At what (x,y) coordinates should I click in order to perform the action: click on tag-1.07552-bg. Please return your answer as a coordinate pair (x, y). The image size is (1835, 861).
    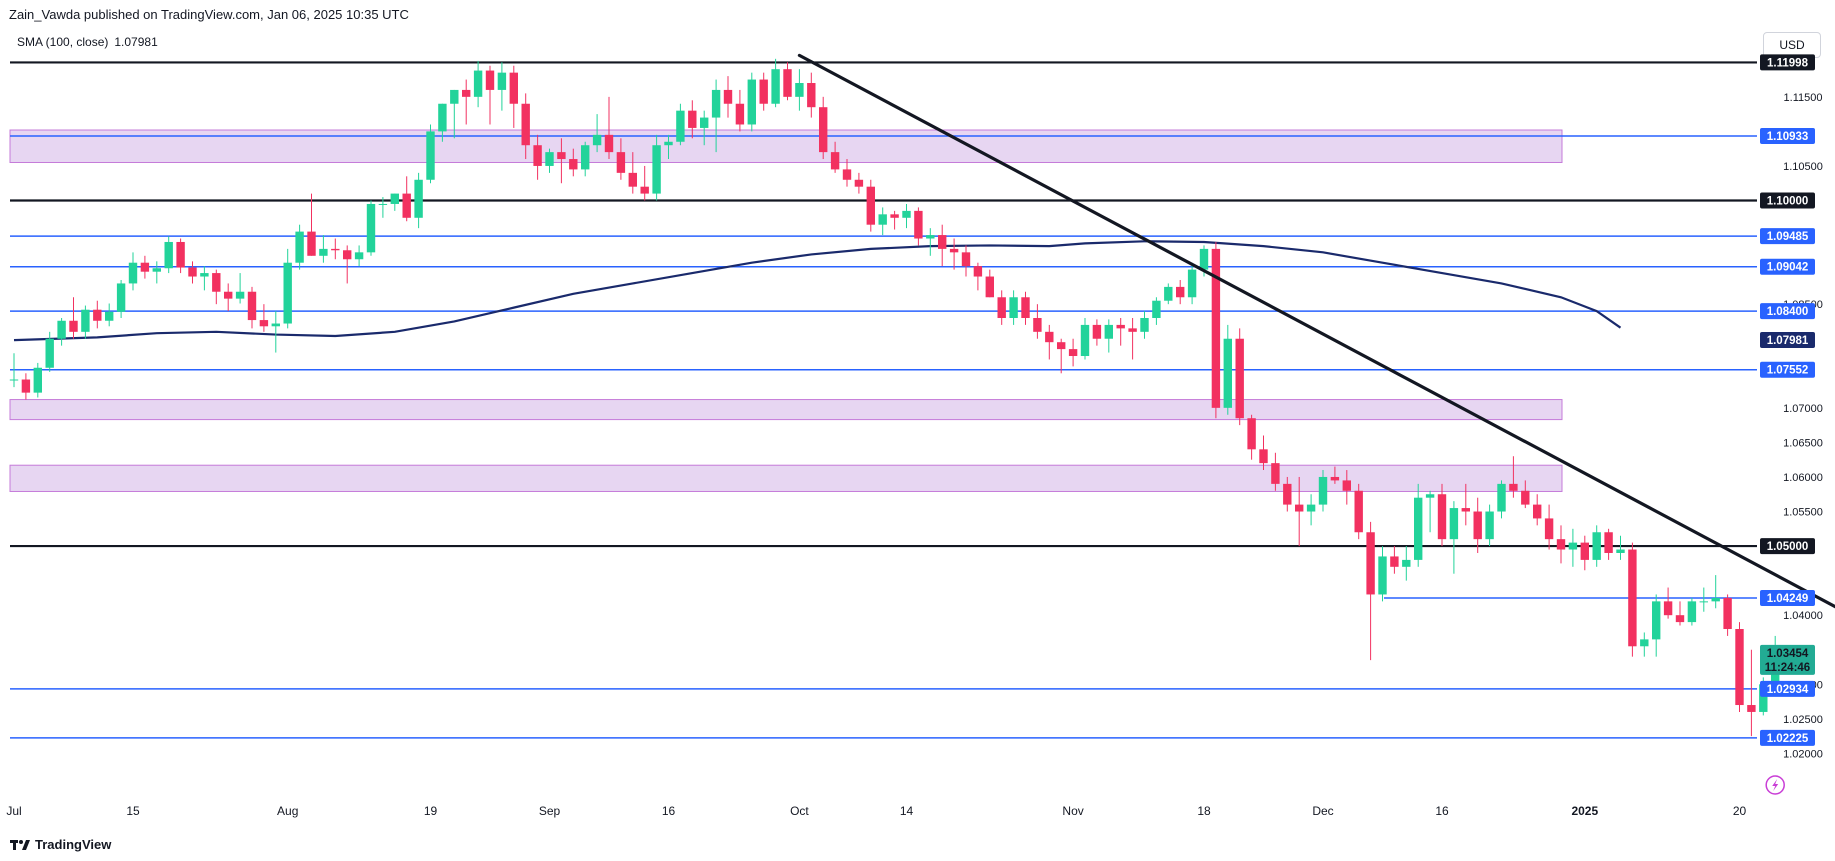
    Looking at the image, I should click on (1787, 369).